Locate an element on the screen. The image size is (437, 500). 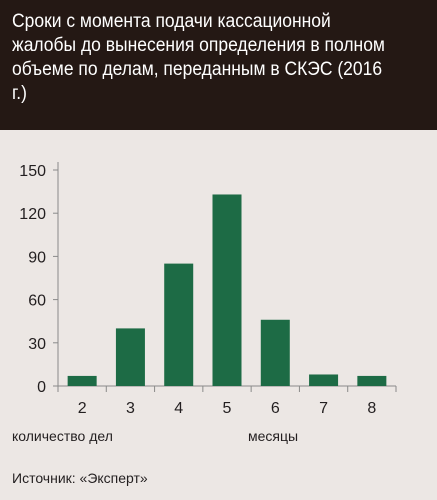
x-tick-label: 7 is located at coordinates (323, 408).